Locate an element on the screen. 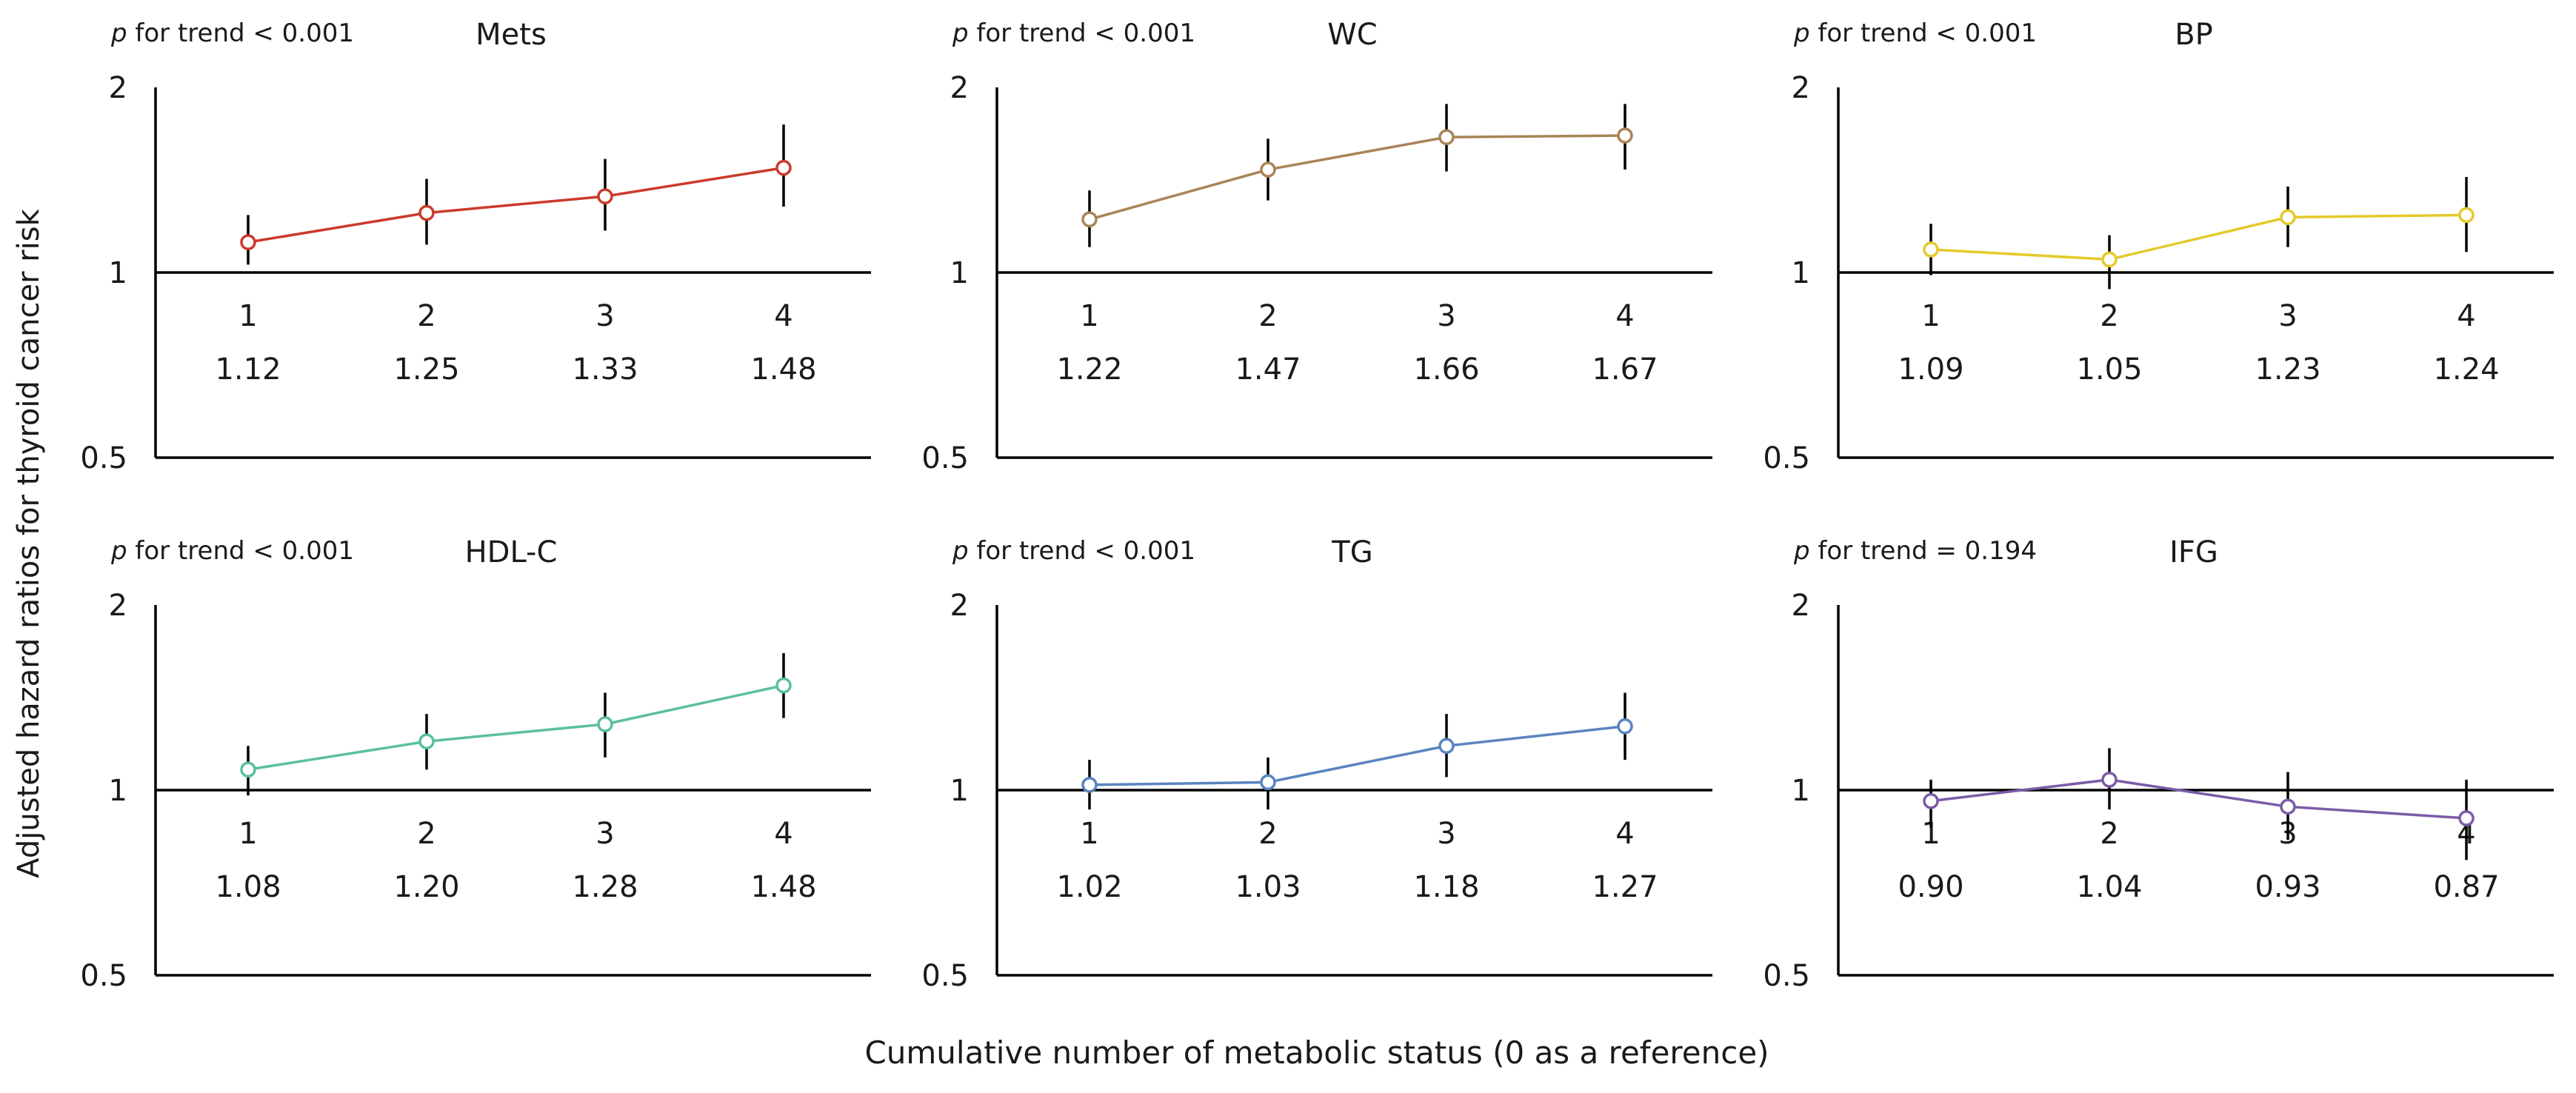 The height and width of the screenshot is (1093, 2576). value-label: 1.25 is located at coordinates (426, 369).